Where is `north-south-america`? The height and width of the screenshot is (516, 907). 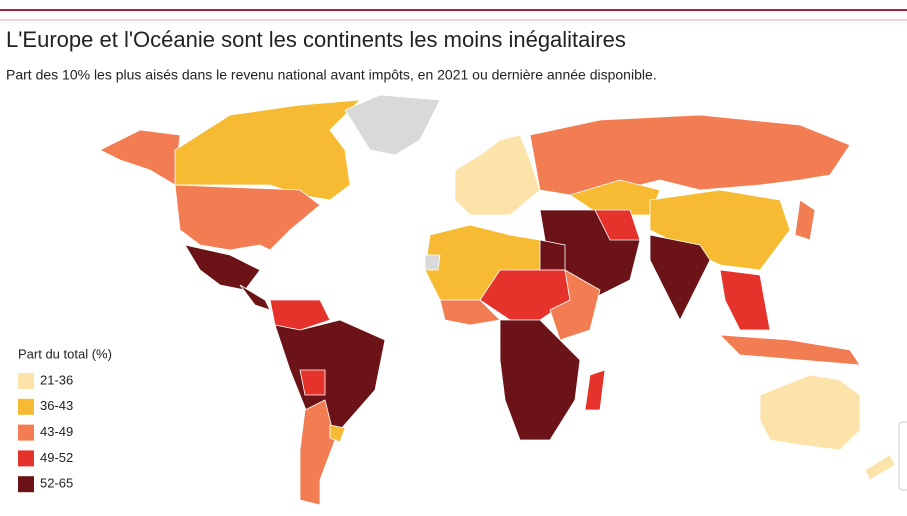 north-south-america is located at coordinates (300, 315).